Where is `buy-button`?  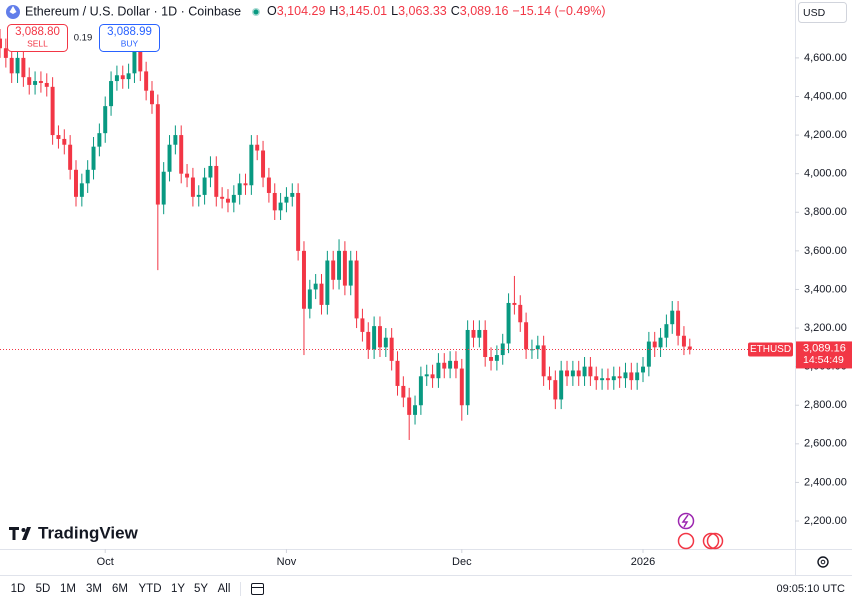 buy-button is located at coordinates (129, 38).